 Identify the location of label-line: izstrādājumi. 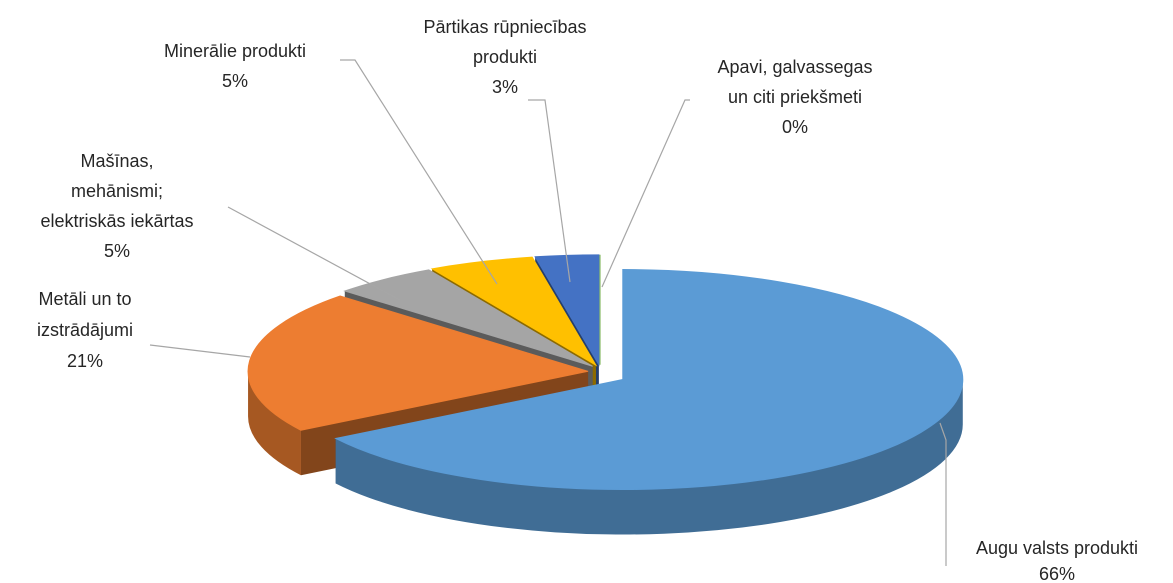
(85, 330).